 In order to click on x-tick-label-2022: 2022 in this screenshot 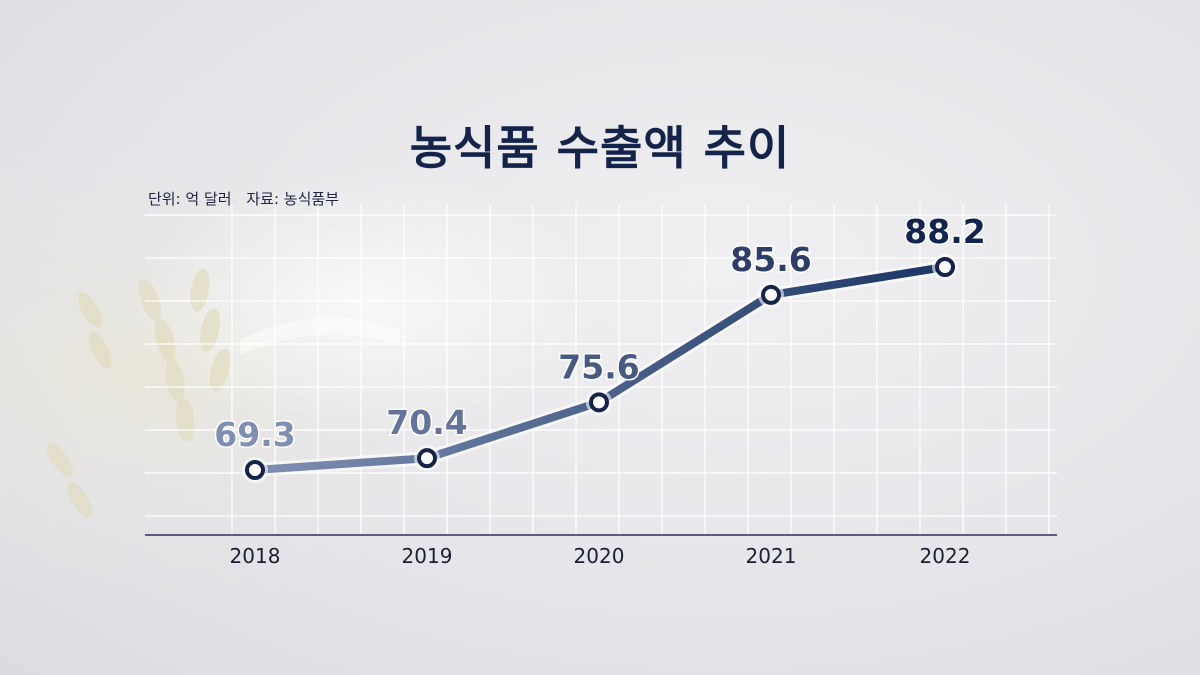, I will do `click(945, 556)`.